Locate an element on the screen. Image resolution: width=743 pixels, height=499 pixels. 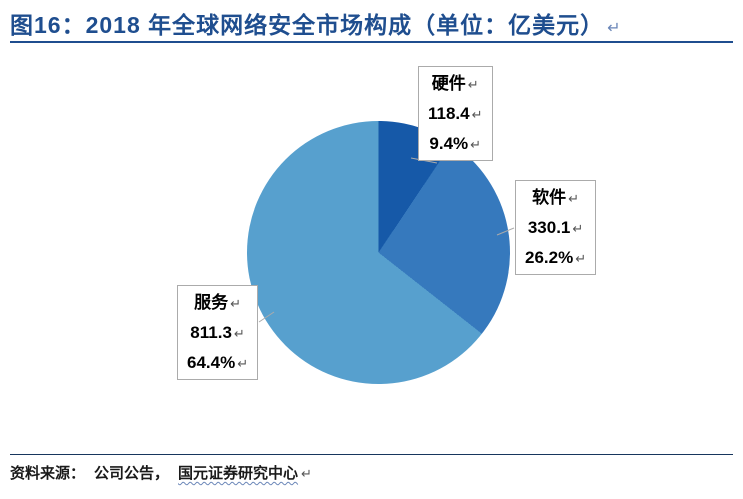
slice-label: 软件 is located at coordinates (549, 197).